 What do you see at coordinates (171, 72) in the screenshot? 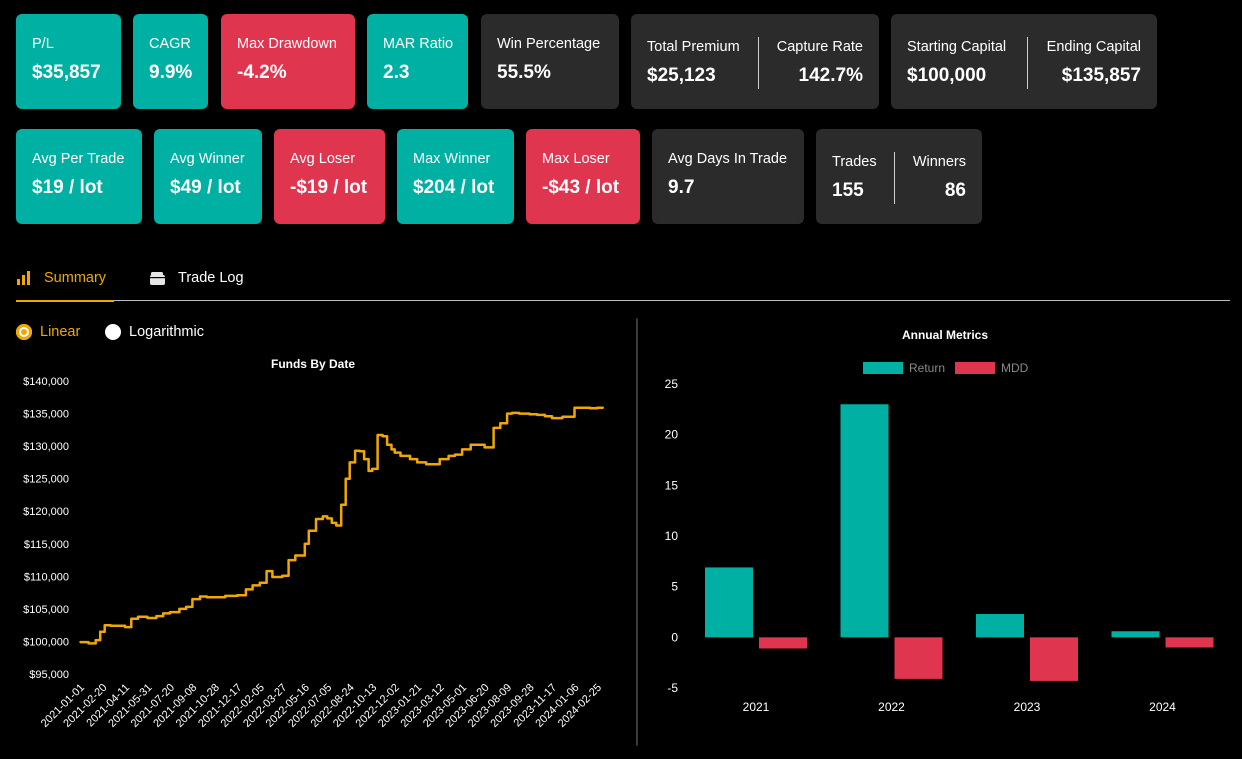
I see `kpi-value: 9.9%` at bounding box center [171, 72].